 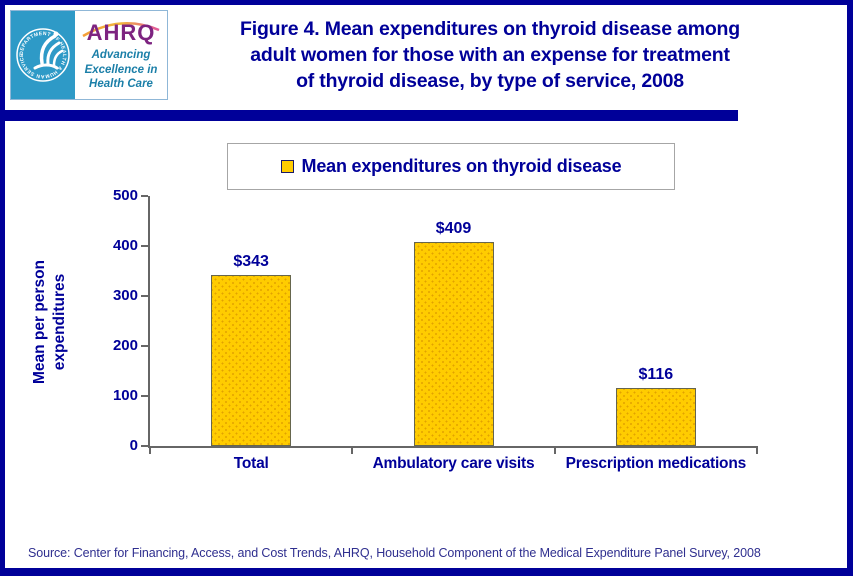 I want to click on x-category-label: Ambulatory care visits, so click(x=453, y=463).